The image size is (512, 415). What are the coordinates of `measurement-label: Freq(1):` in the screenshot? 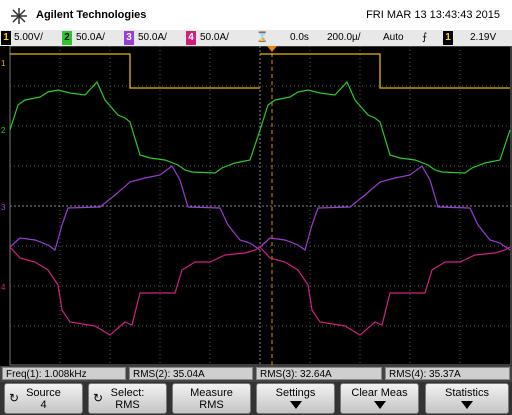 It's located at (24, 374).